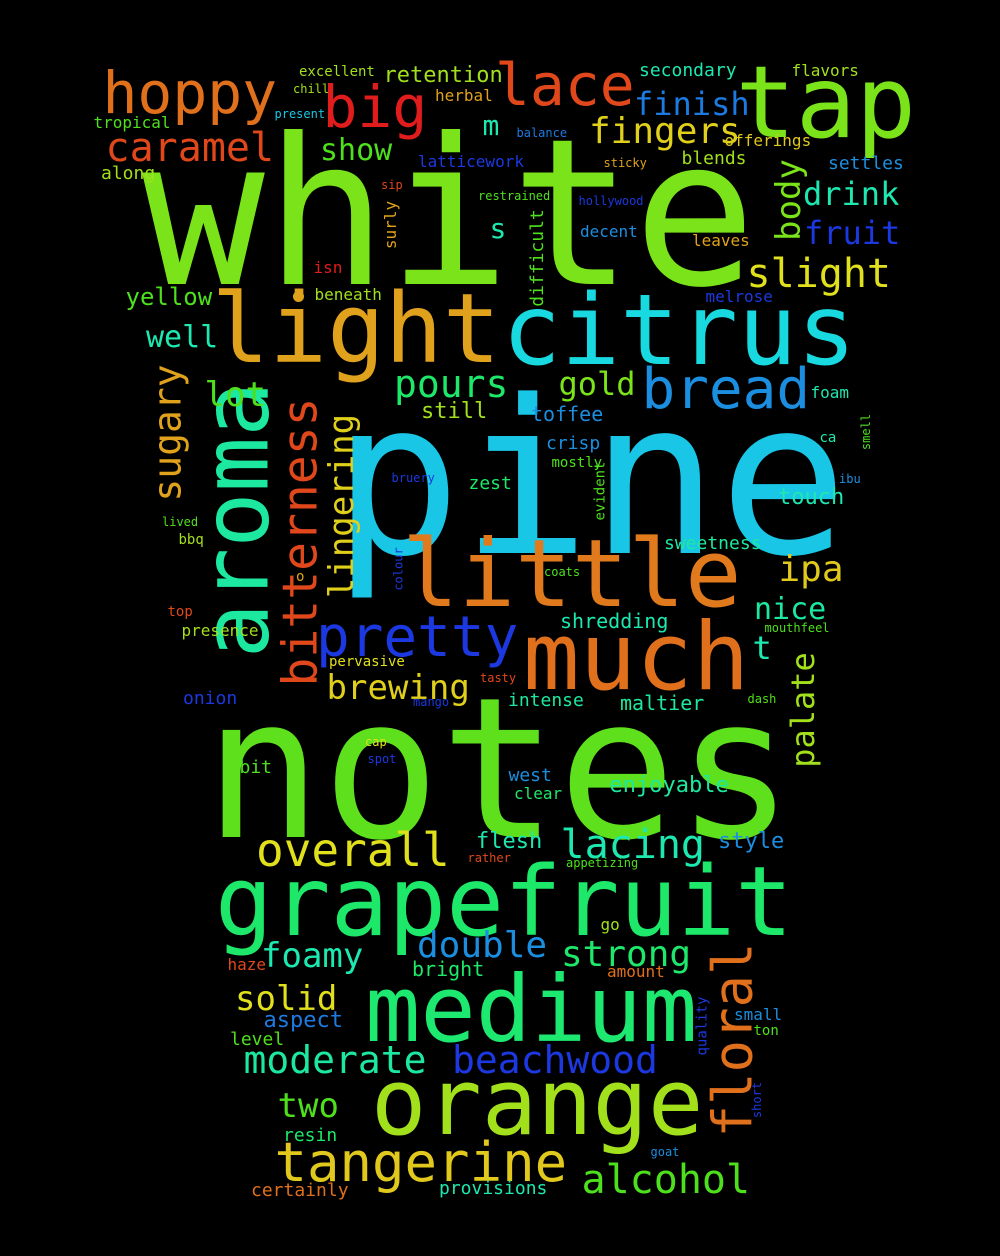 This screenshot has width=1000, height=1256. I want to click on word-alcohol: alcohol, so click(666, 1180).